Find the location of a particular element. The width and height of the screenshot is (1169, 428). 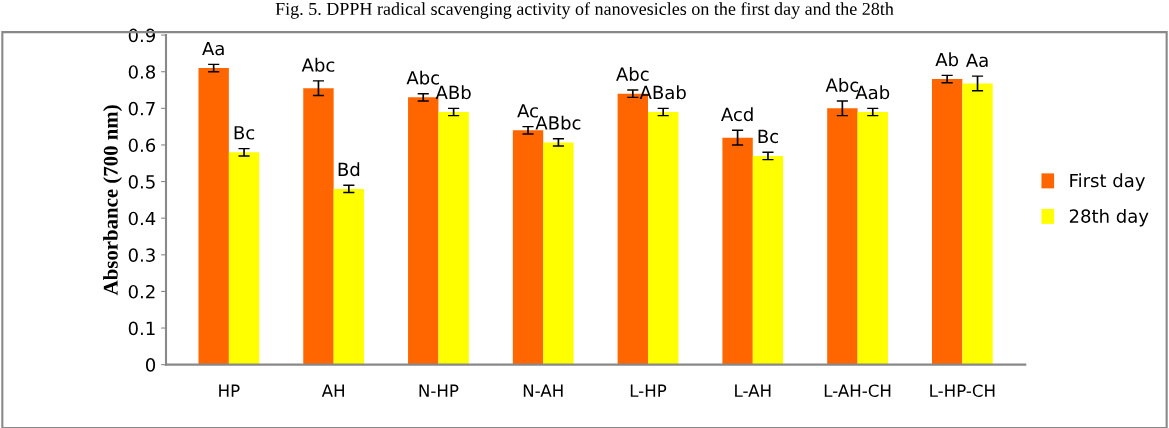

data-label: Acd is located at coordinates (737, 114).